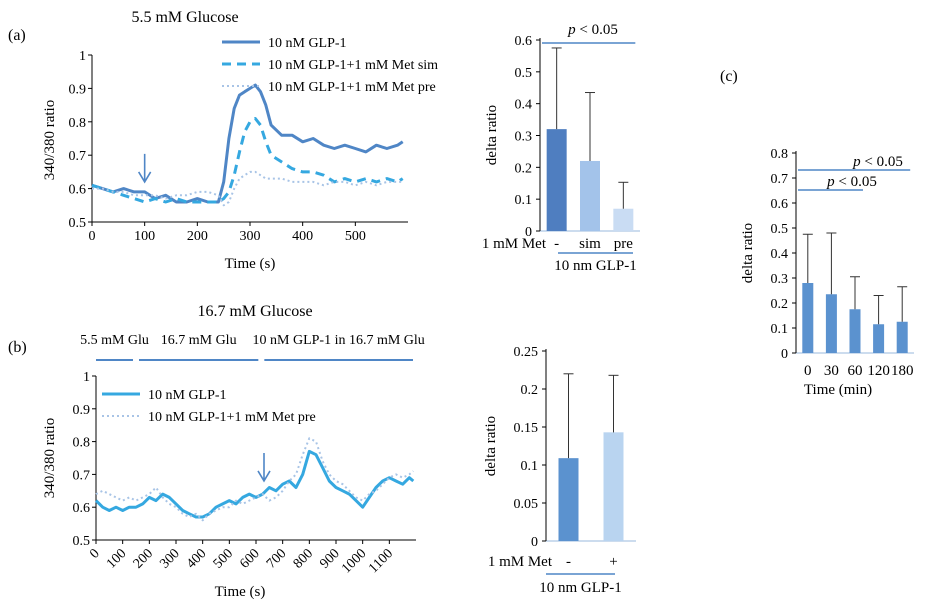 The height and width of the screenshot is (600, 944). What do you see at coordinates (524, 137) in the screenshot?
I see `y-tick-label: 0.3` at bounding box center [524, 137].